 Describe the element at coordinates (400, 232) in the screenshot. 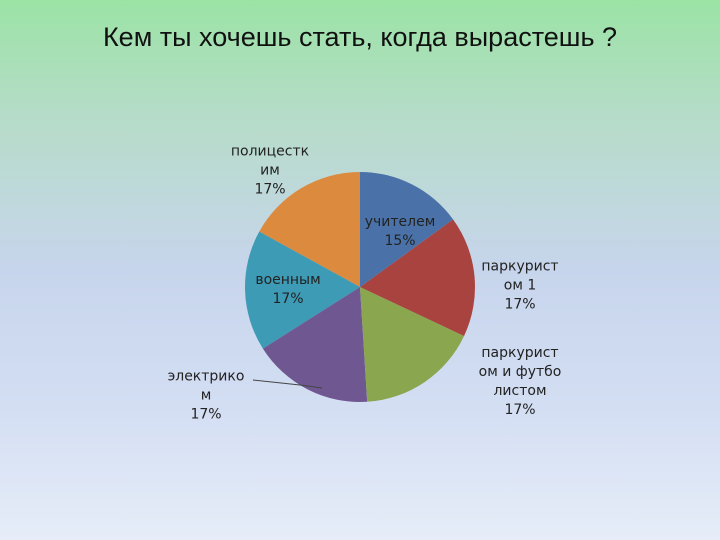

I see `slice-label: учителем 15%` at that location.